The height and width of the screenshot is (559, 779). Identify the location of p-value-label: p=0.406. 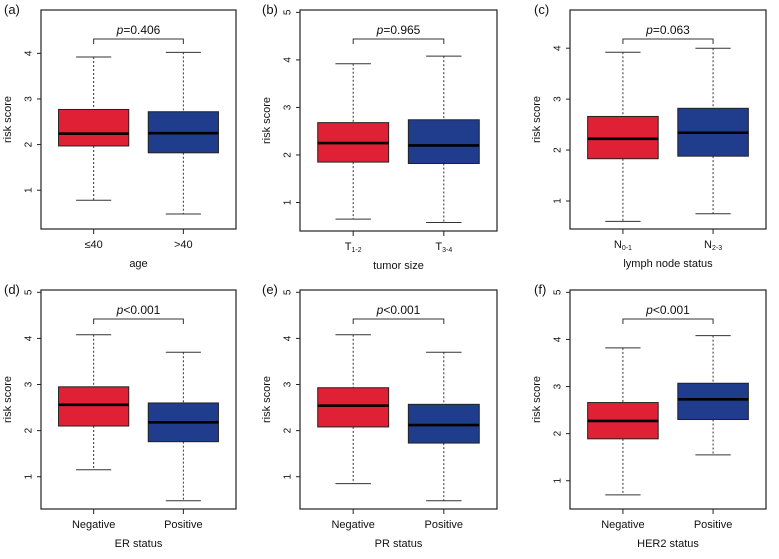
(138, 30).